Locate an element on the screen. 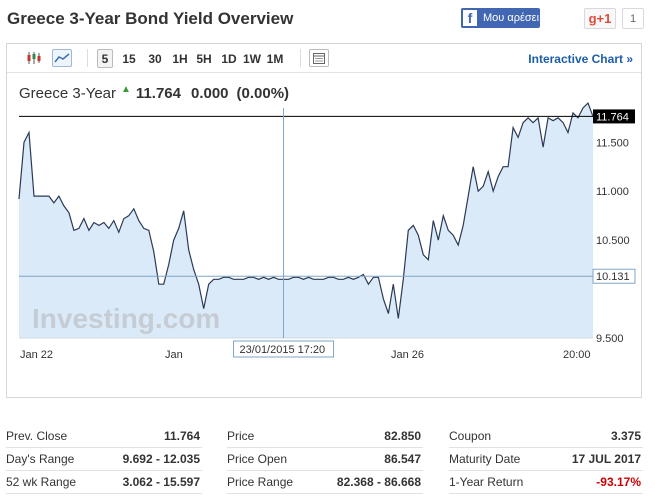 The width and height of the screenshot is (655, 496). timeframe-button-15: 15 is located at coordinates (129, 58).